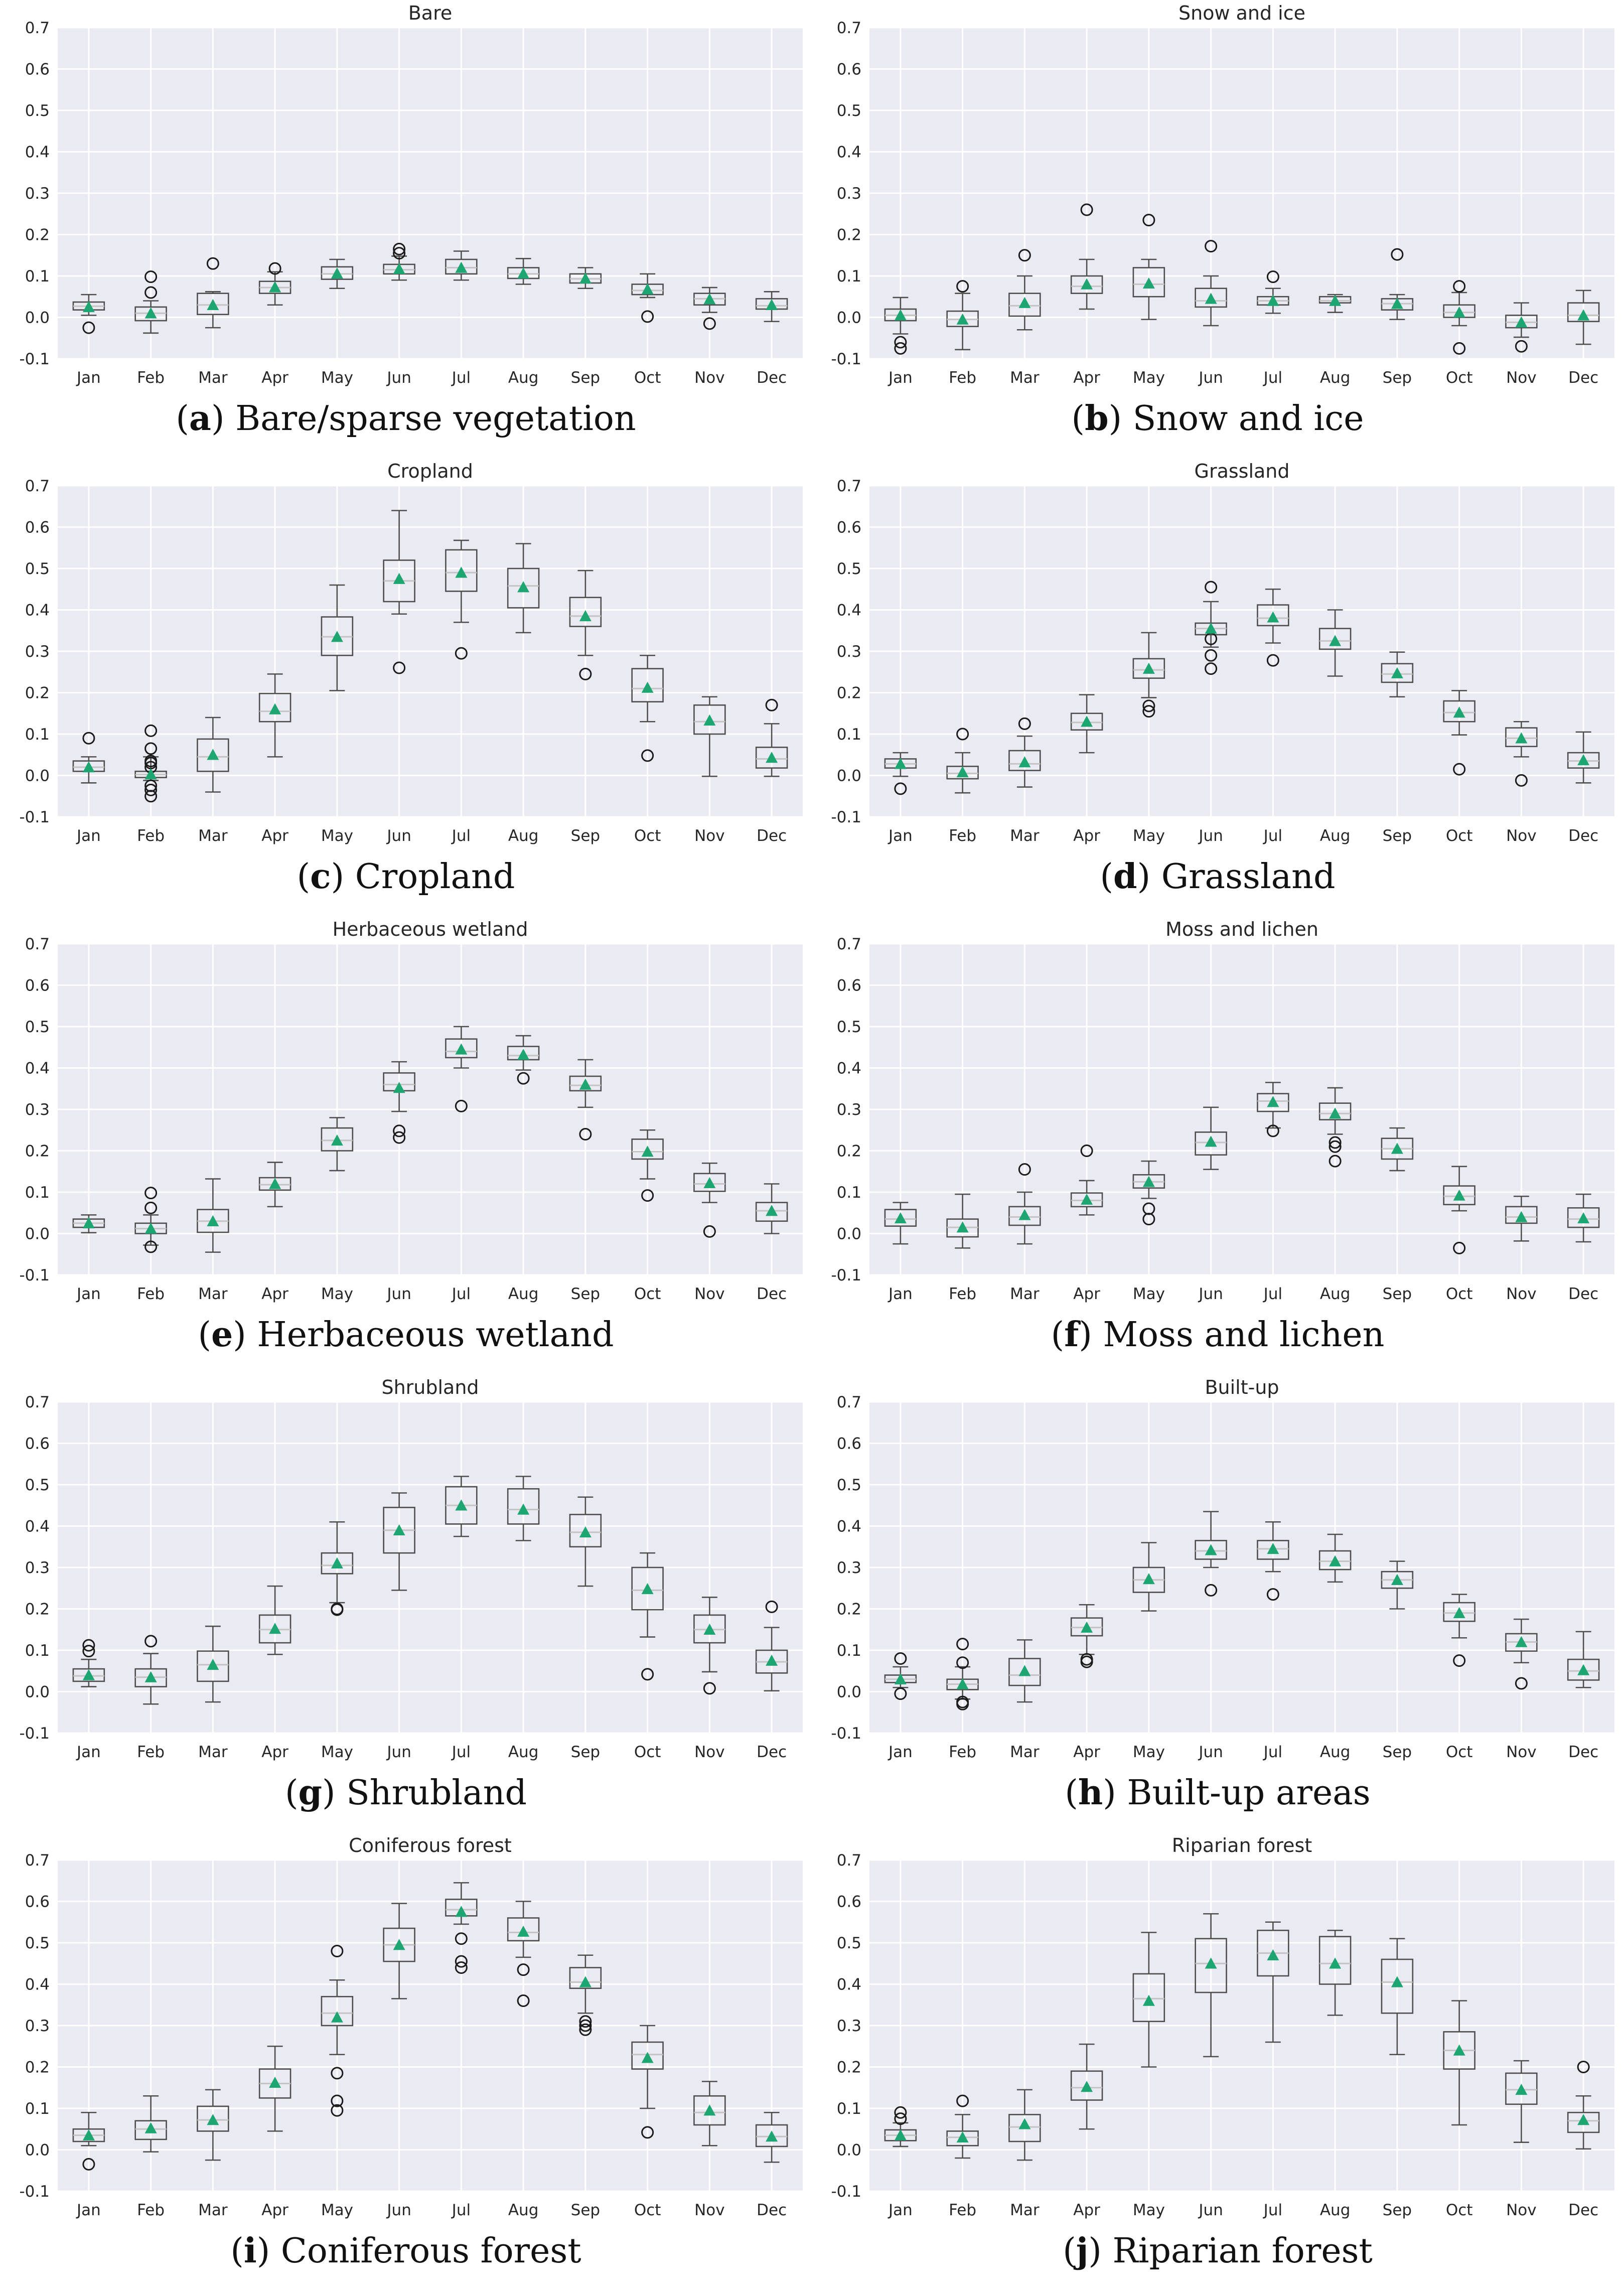 The height and width of the screenshot is (2292, 1624). Describe the element at coordinates (772, 1294) in the screenshot. I see `x-tick-label-dec: Dec` at that location.